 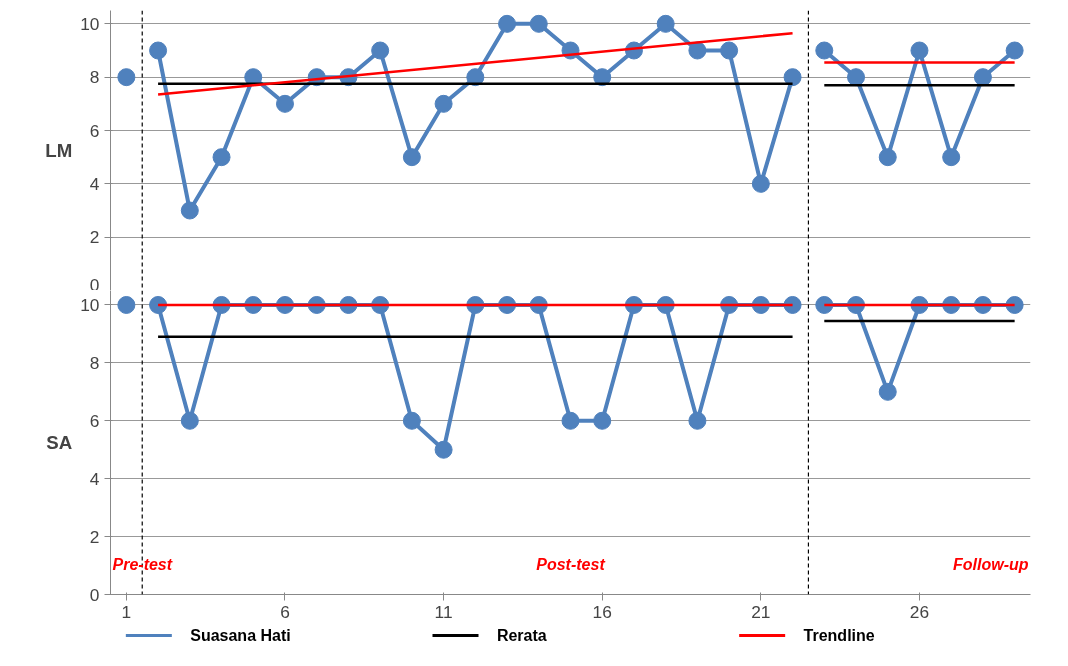 I want to click on x-tick-label: 21, so click(x=761, y=611).